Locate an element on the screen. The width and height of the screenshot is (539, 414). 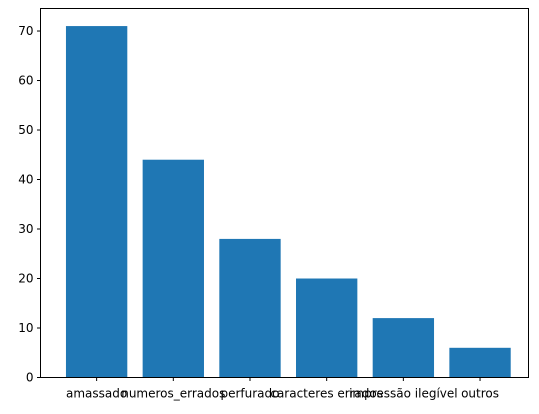
y-tick-label: 0 is located at coordinates (30, 378).